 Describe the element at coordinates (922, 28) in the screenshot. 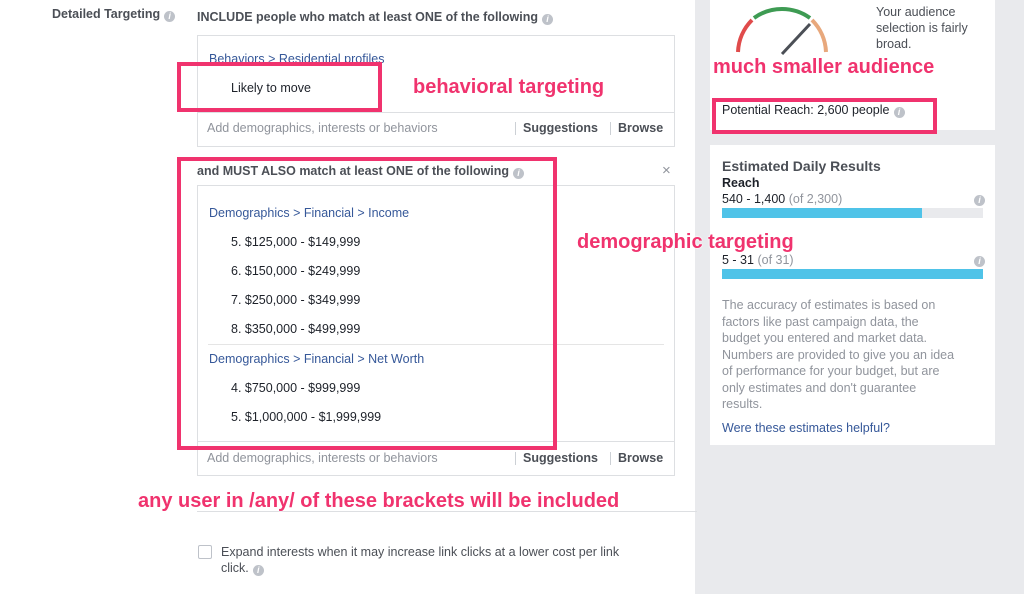

I see `audience-text: selection is fairly` at that location.